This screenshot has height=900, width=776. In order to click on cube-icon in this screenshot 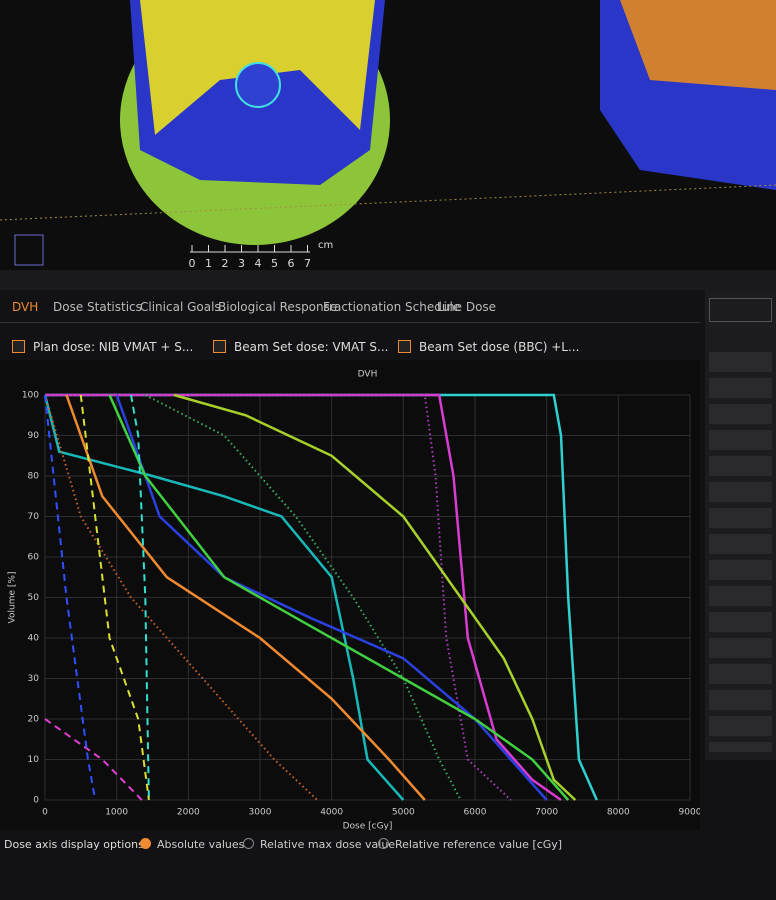, I will do `click(29, 250)`.